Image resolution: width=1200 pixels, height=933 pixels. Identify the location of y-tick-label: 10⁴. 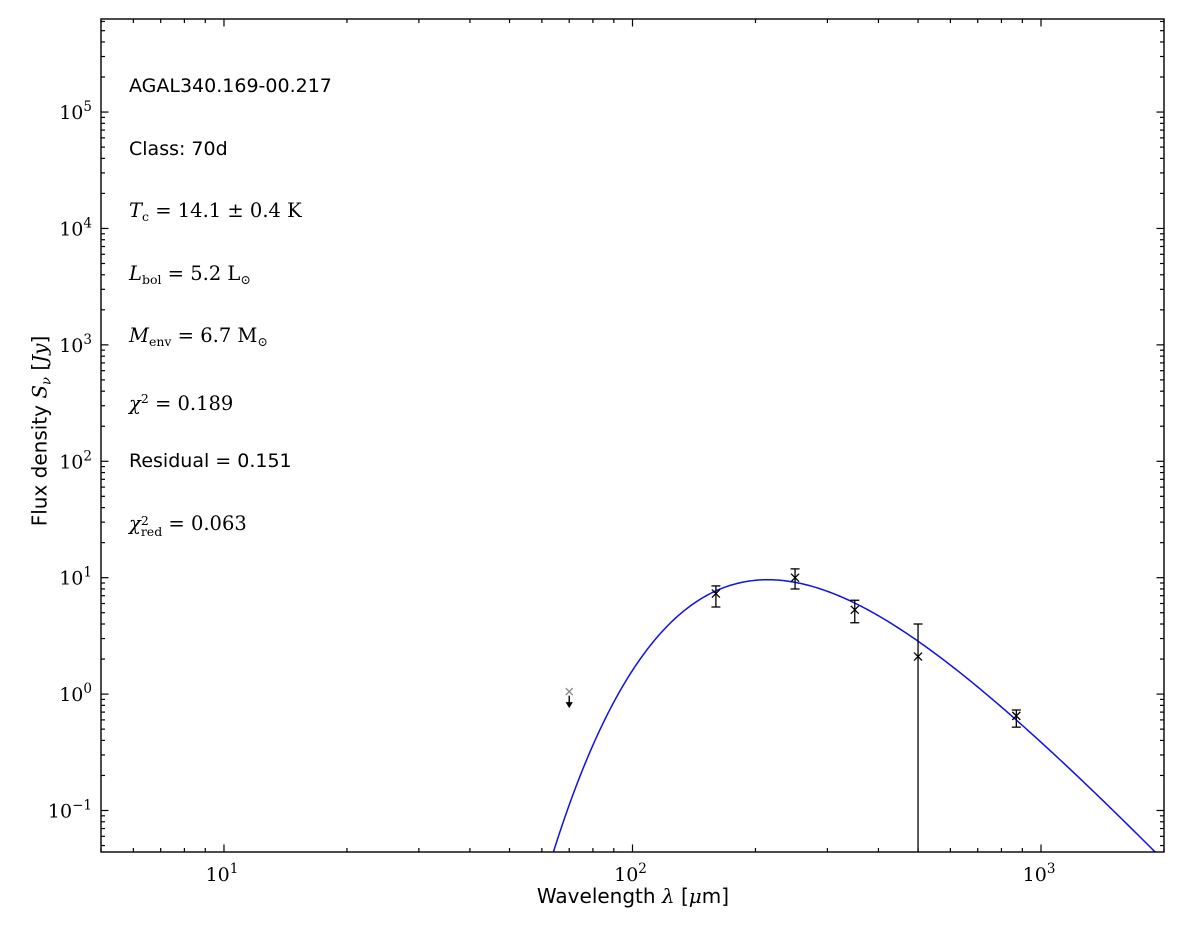
(75, 227).